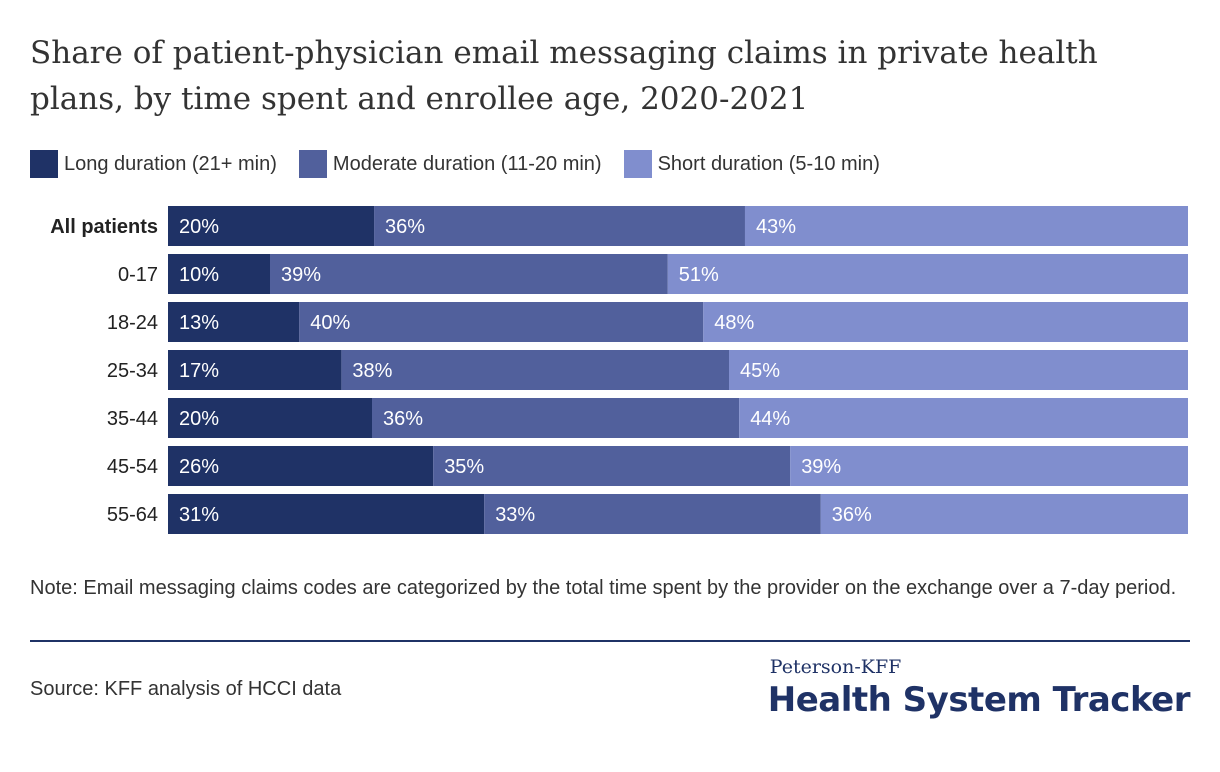 The width and height of the screenshot is (1220, 772). Describe the element at coordinates (699, 275) in the screenshot. I see `data-label: 51%` at that location.